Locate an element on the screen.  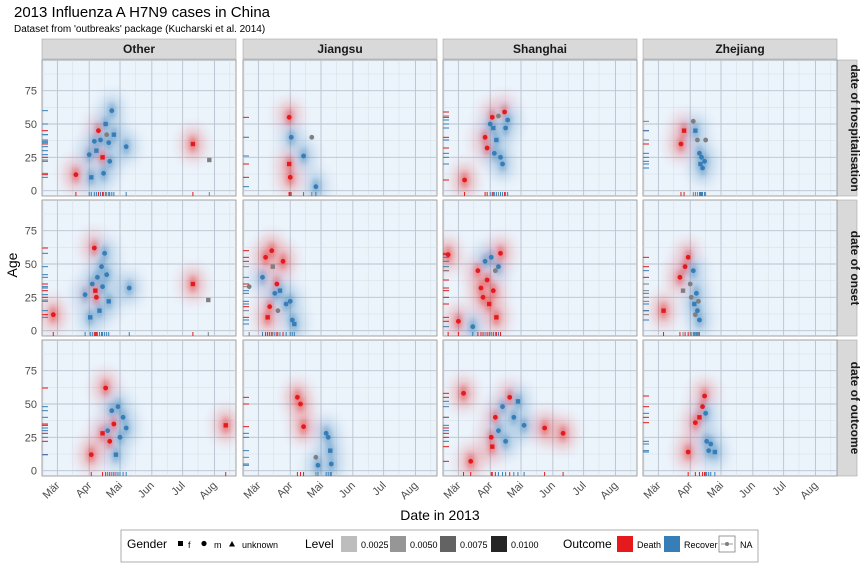
legend-level-4-key is located at coordinates (499, 544).